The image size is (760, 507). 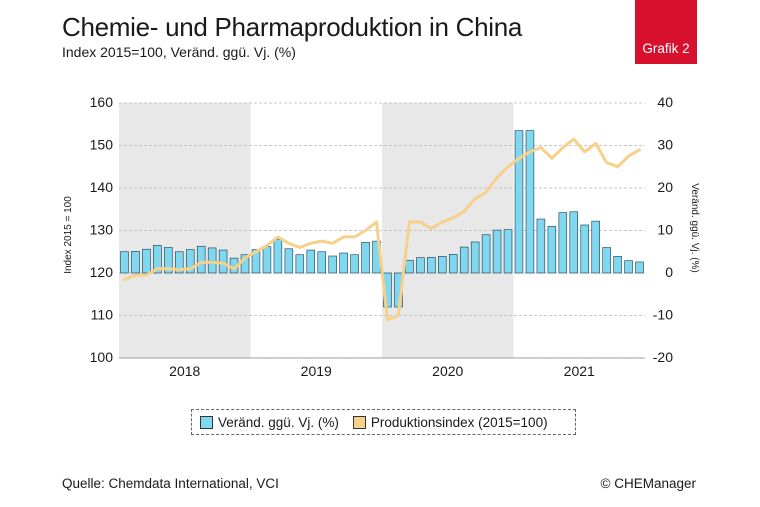 I want to click on left-tick-label: 150, so click(x=102, y=145).